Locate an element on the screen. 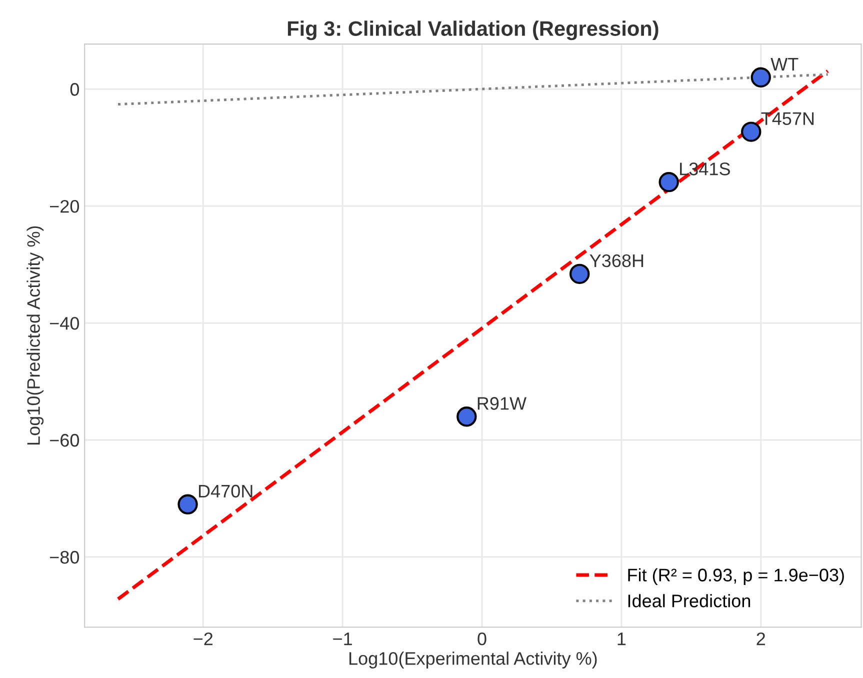 The height and width of the screenshot is (678, 863). y-tick-label: −60 is located at coordinates (65, 440).